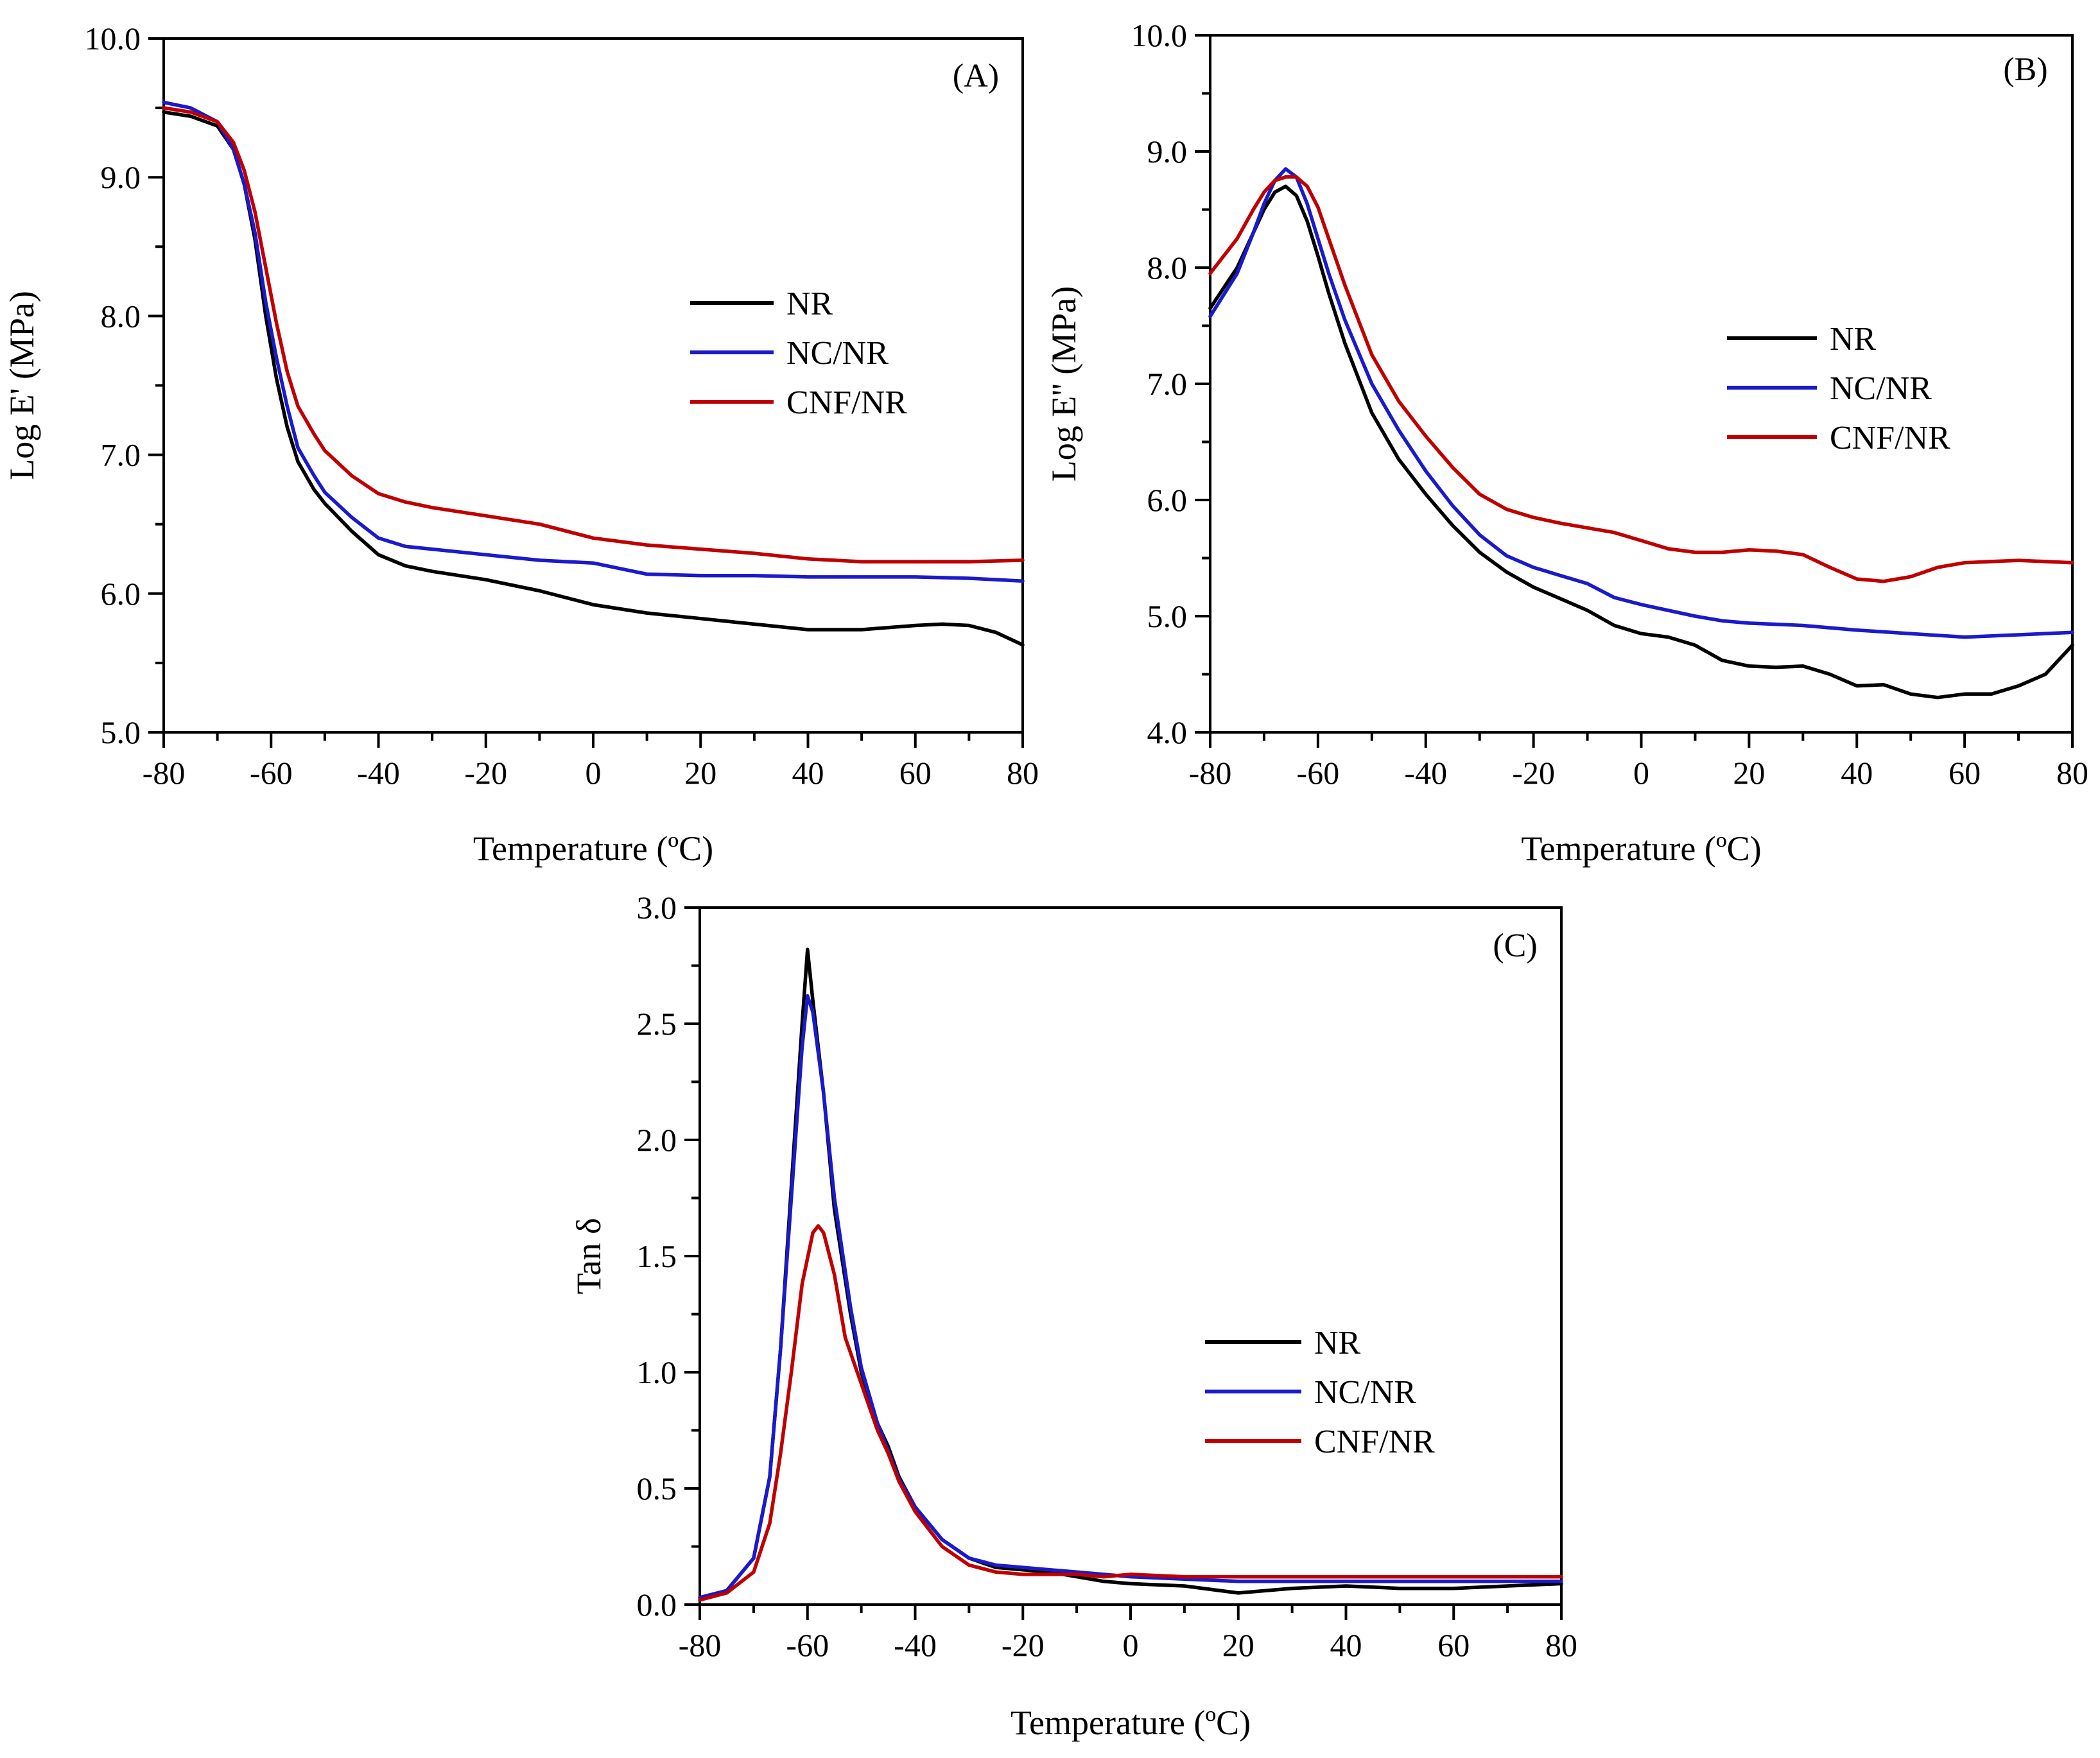 The width and height of the screenshot is (2100, 1758). What do you see at coordinates (657, 1488) in the screenshot?
I see `y-tick-label: 0.5` at bounding box center [657, 1488].